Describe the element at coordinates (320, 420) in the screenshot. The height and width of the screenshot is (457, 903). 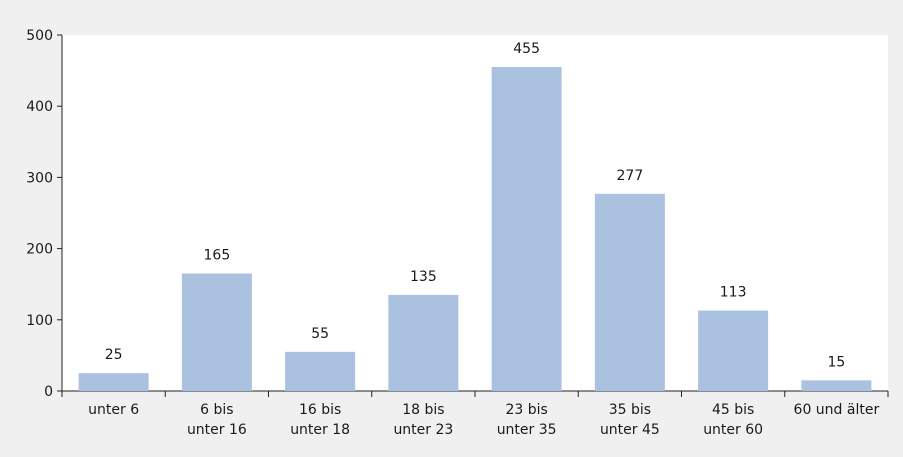
I see `x-category-label: 16 bis unter 18` at that location.